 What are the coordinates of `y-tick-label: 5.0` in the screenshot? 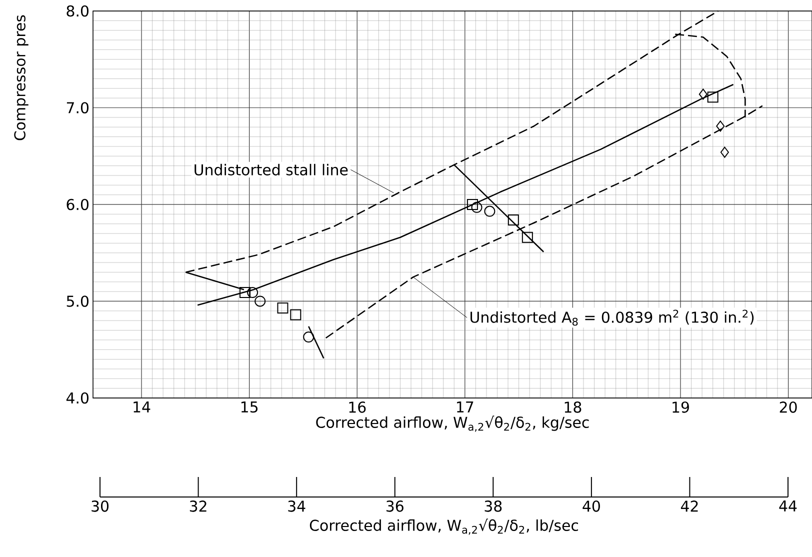 It's located at (77, 301).